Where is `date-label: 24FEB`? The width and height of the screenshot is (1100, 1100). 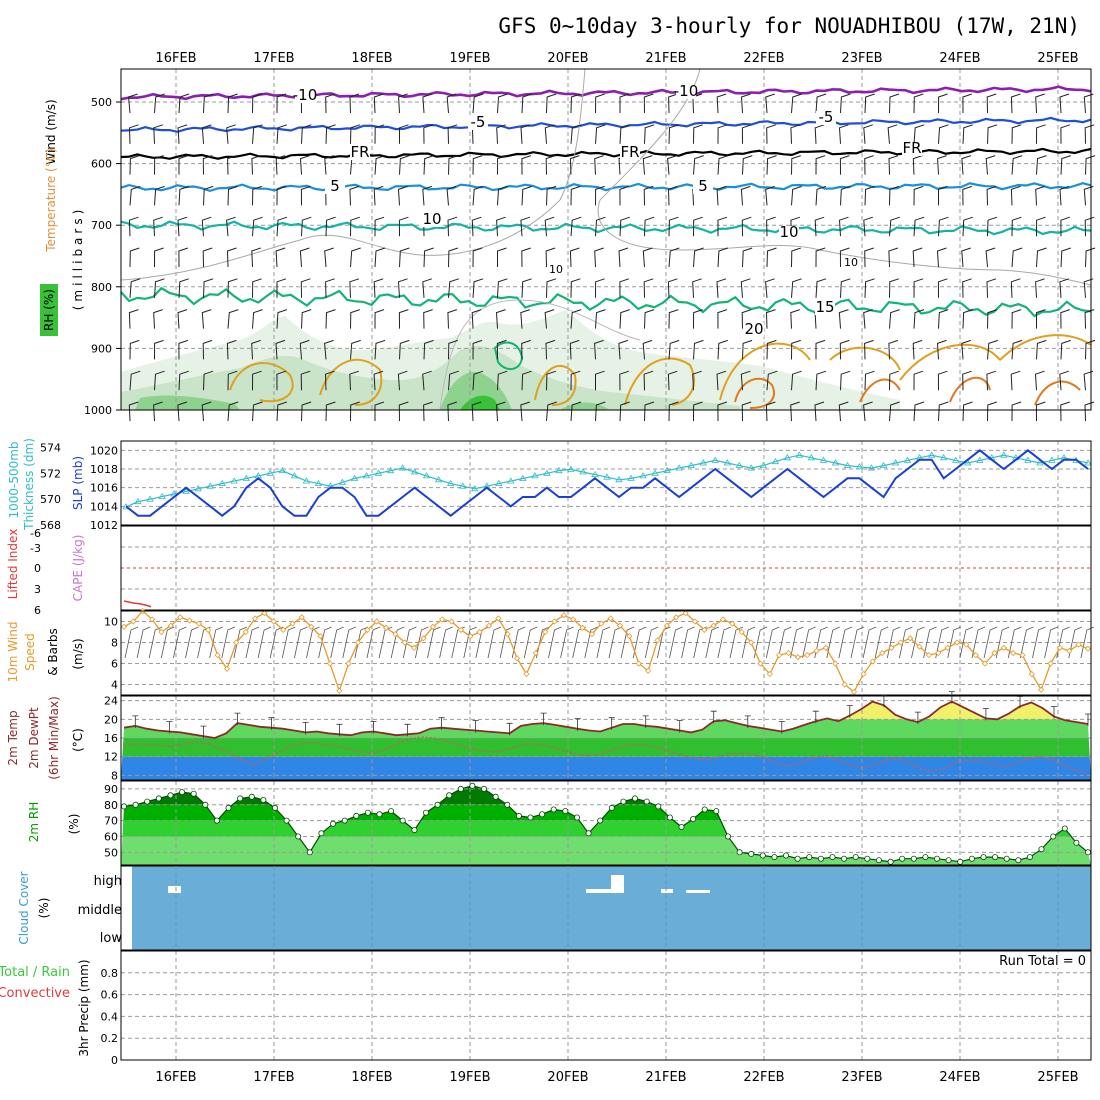 date-label: 24FEB is located at coordinates (959, 1077).